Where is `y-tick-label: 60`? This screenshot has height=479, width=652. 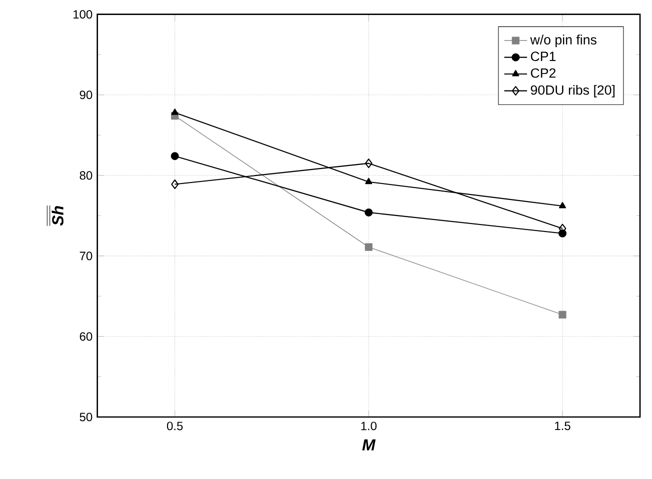
y-tick-label: 60 is located at coordinates (86, 336).